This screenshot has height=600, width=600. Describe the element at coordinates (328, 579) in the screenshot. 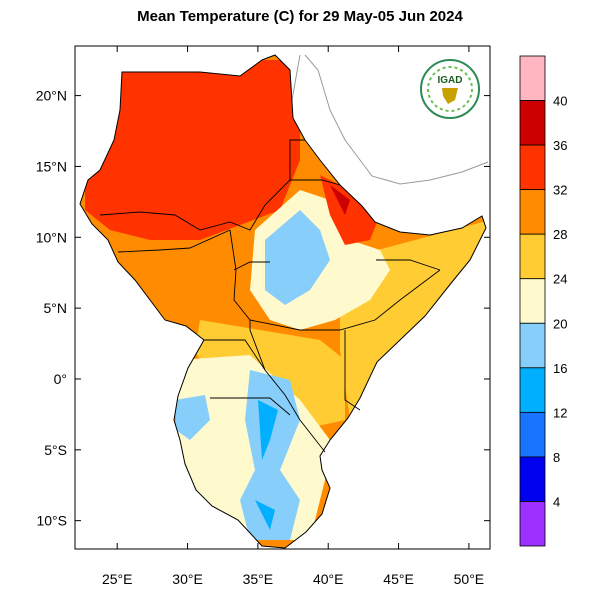

I see `x-tick-label: 40°E` at that location.